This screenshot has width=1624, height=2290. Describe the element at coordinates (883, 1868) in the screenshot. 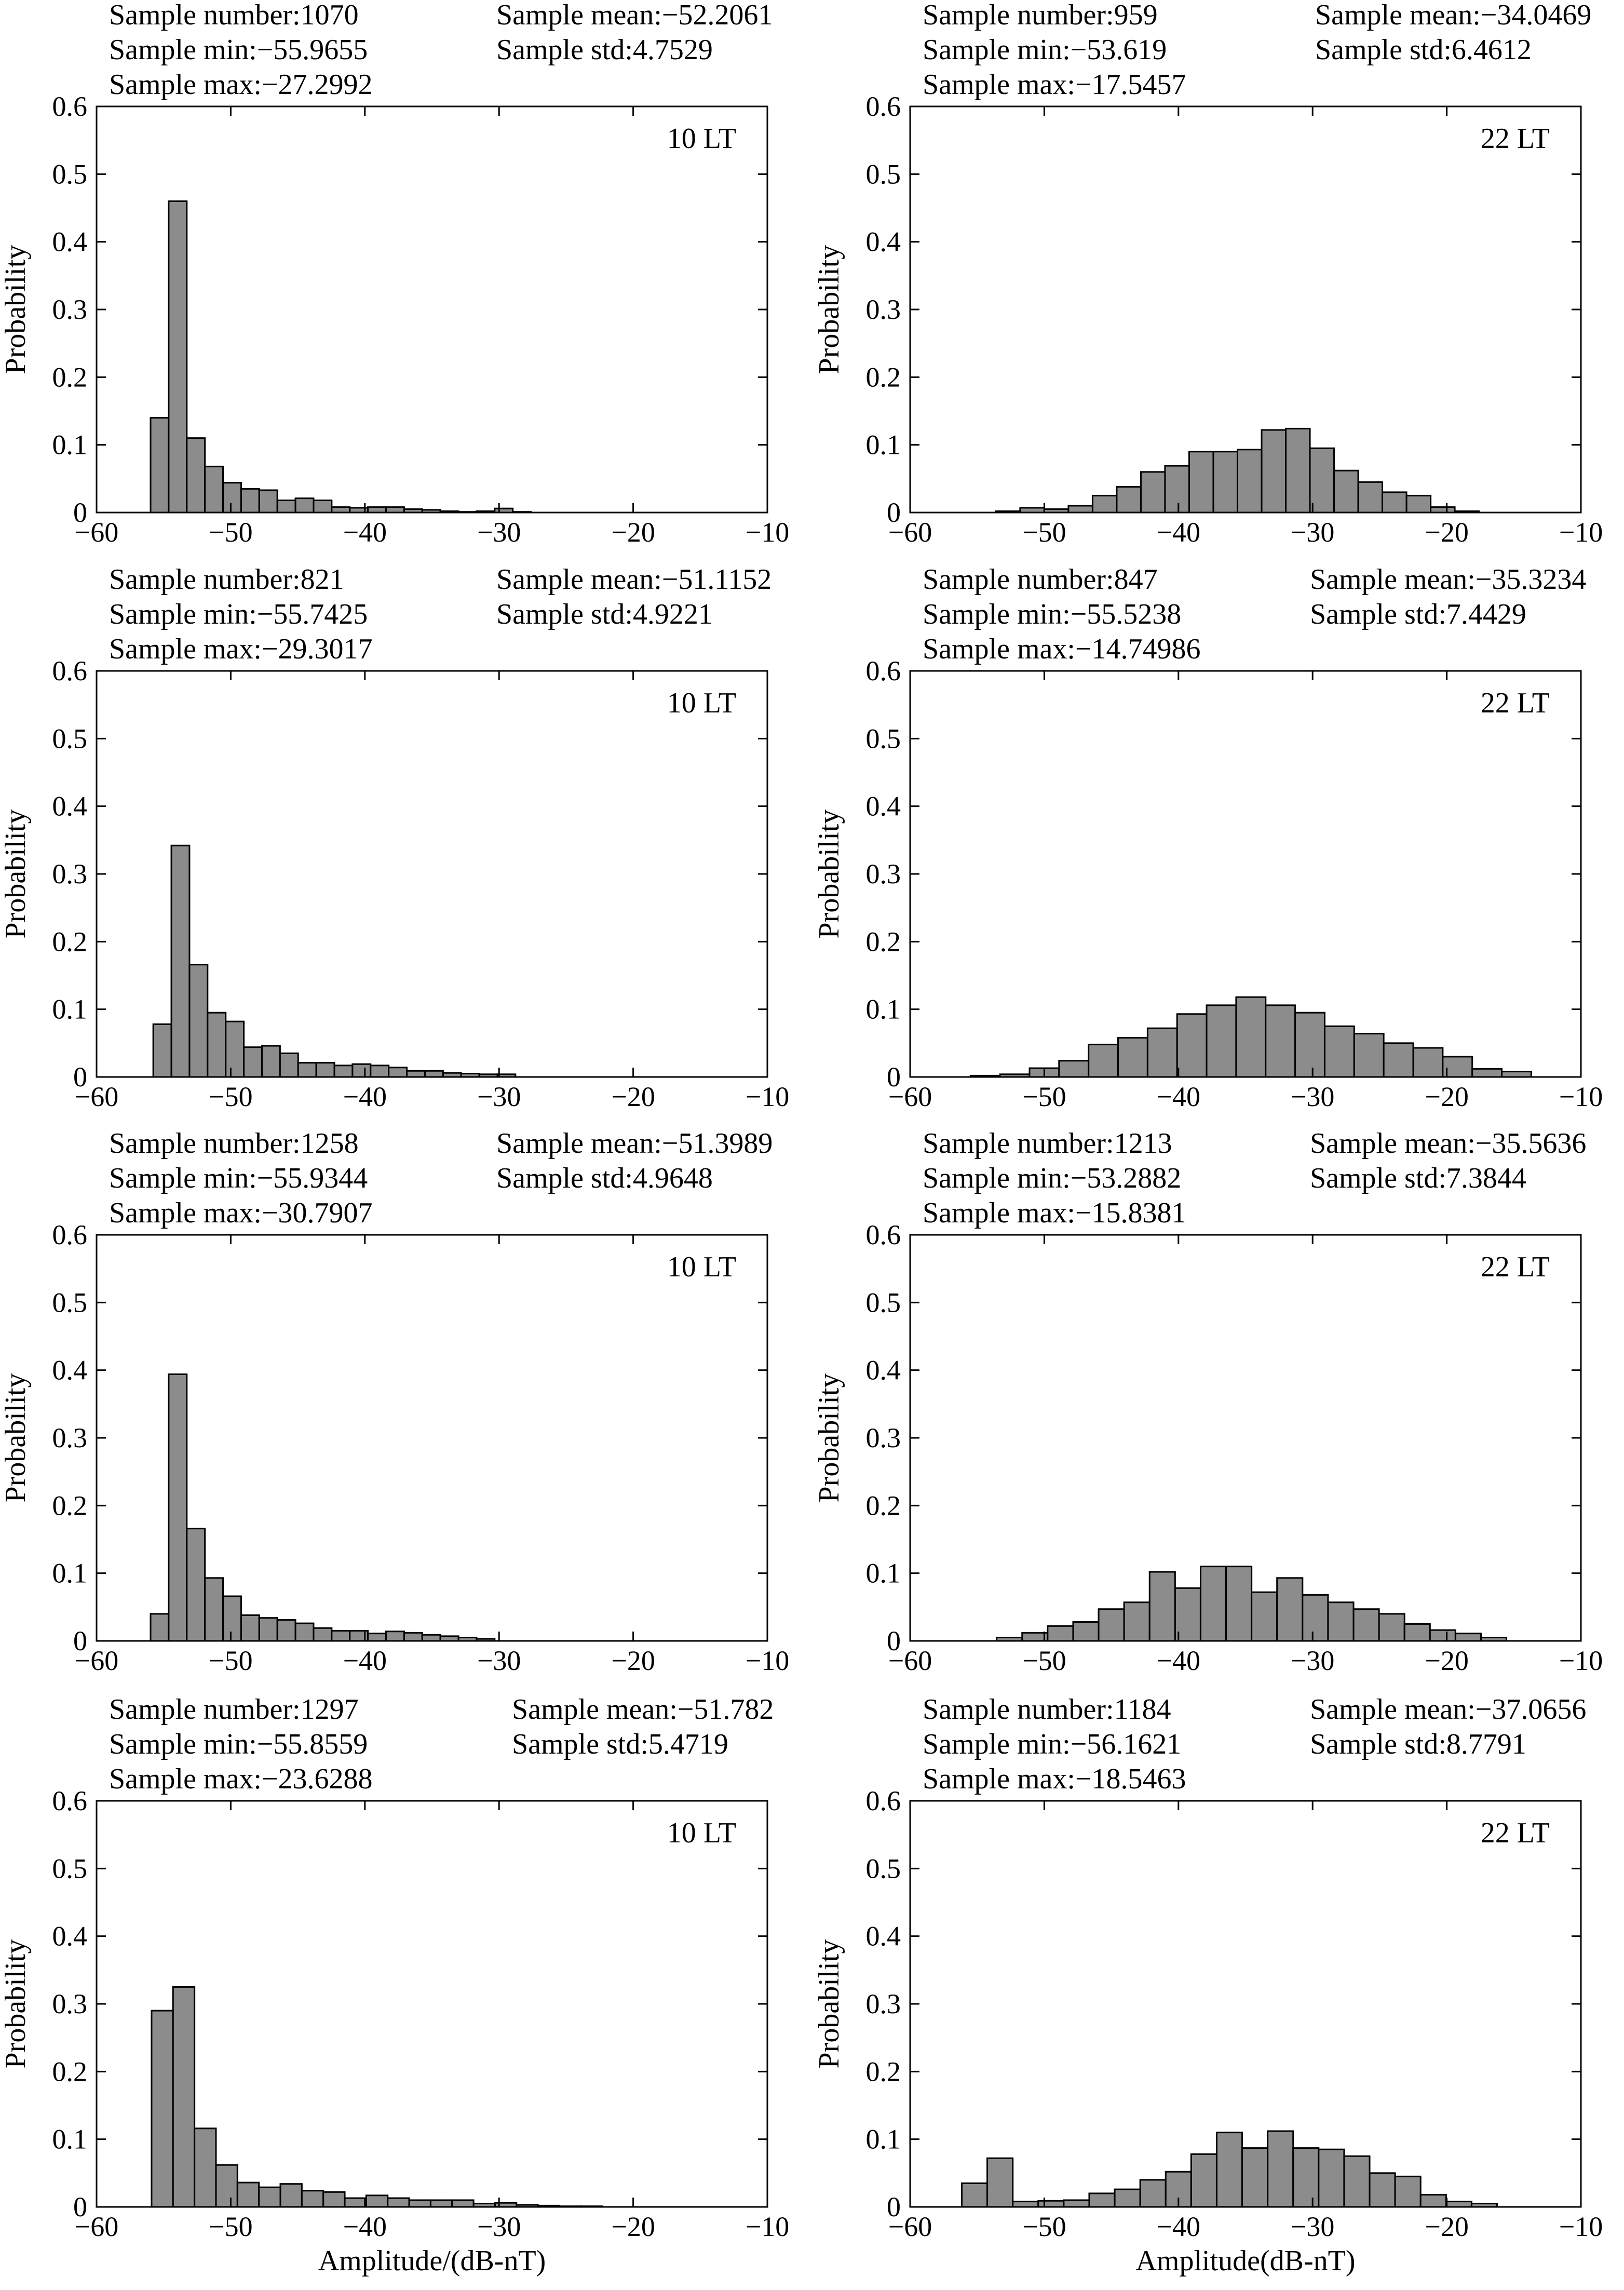

I see `y-tick-label: 0.5` at that location.